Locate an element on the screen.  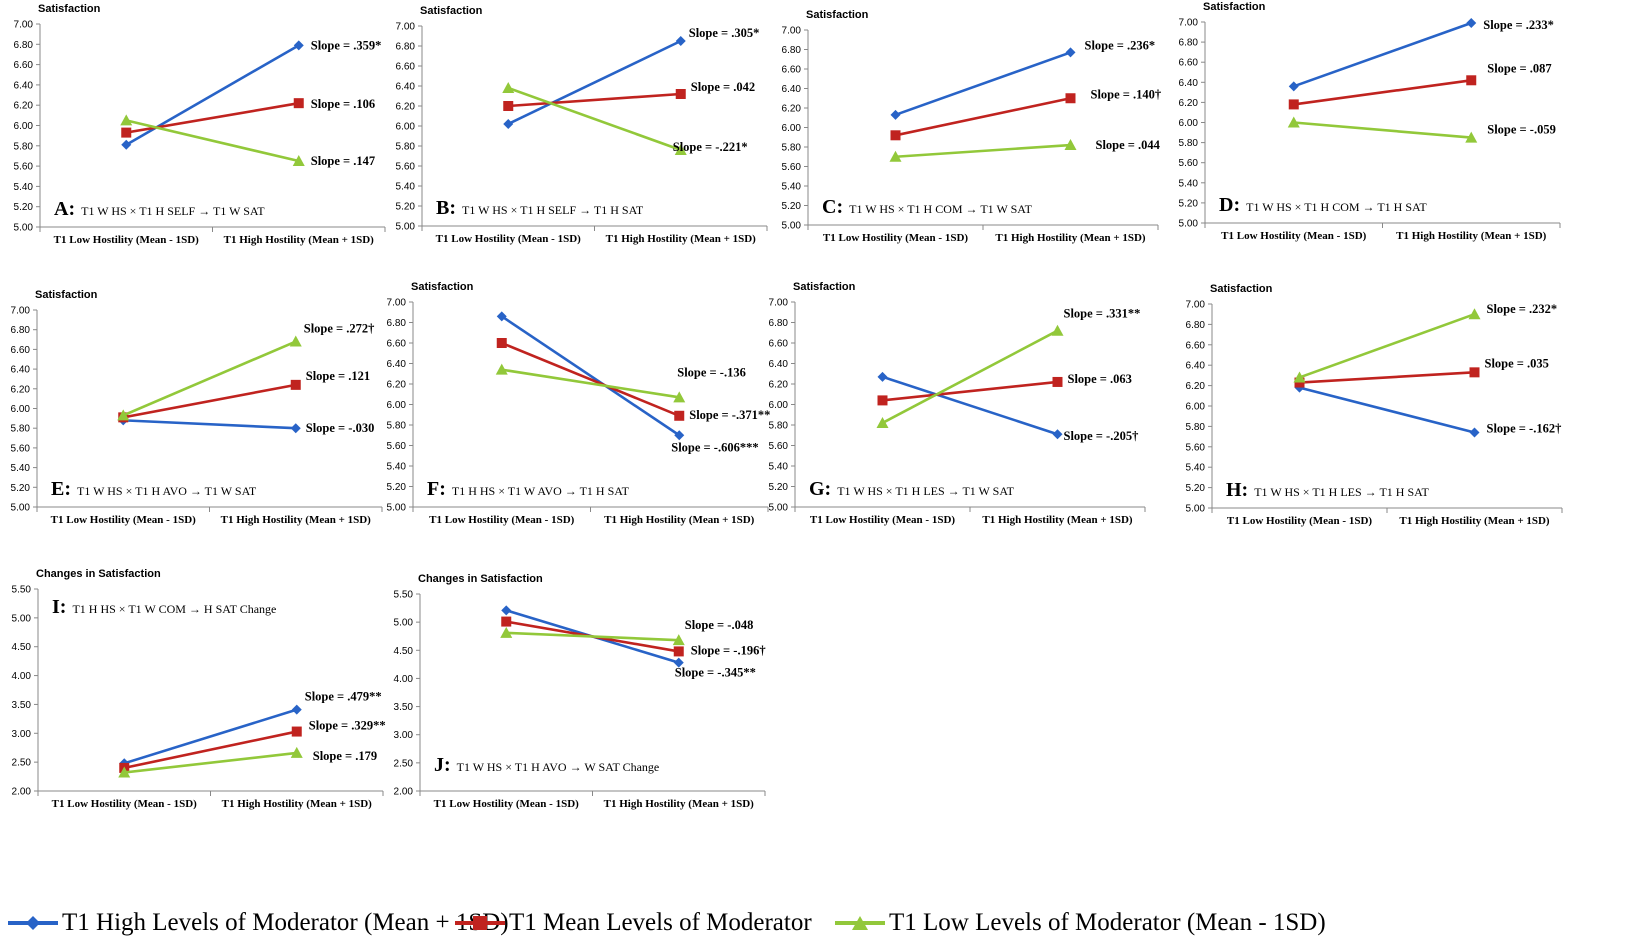
slope-label-mean: Slope = .063 is located at coordinates (1100, 379).